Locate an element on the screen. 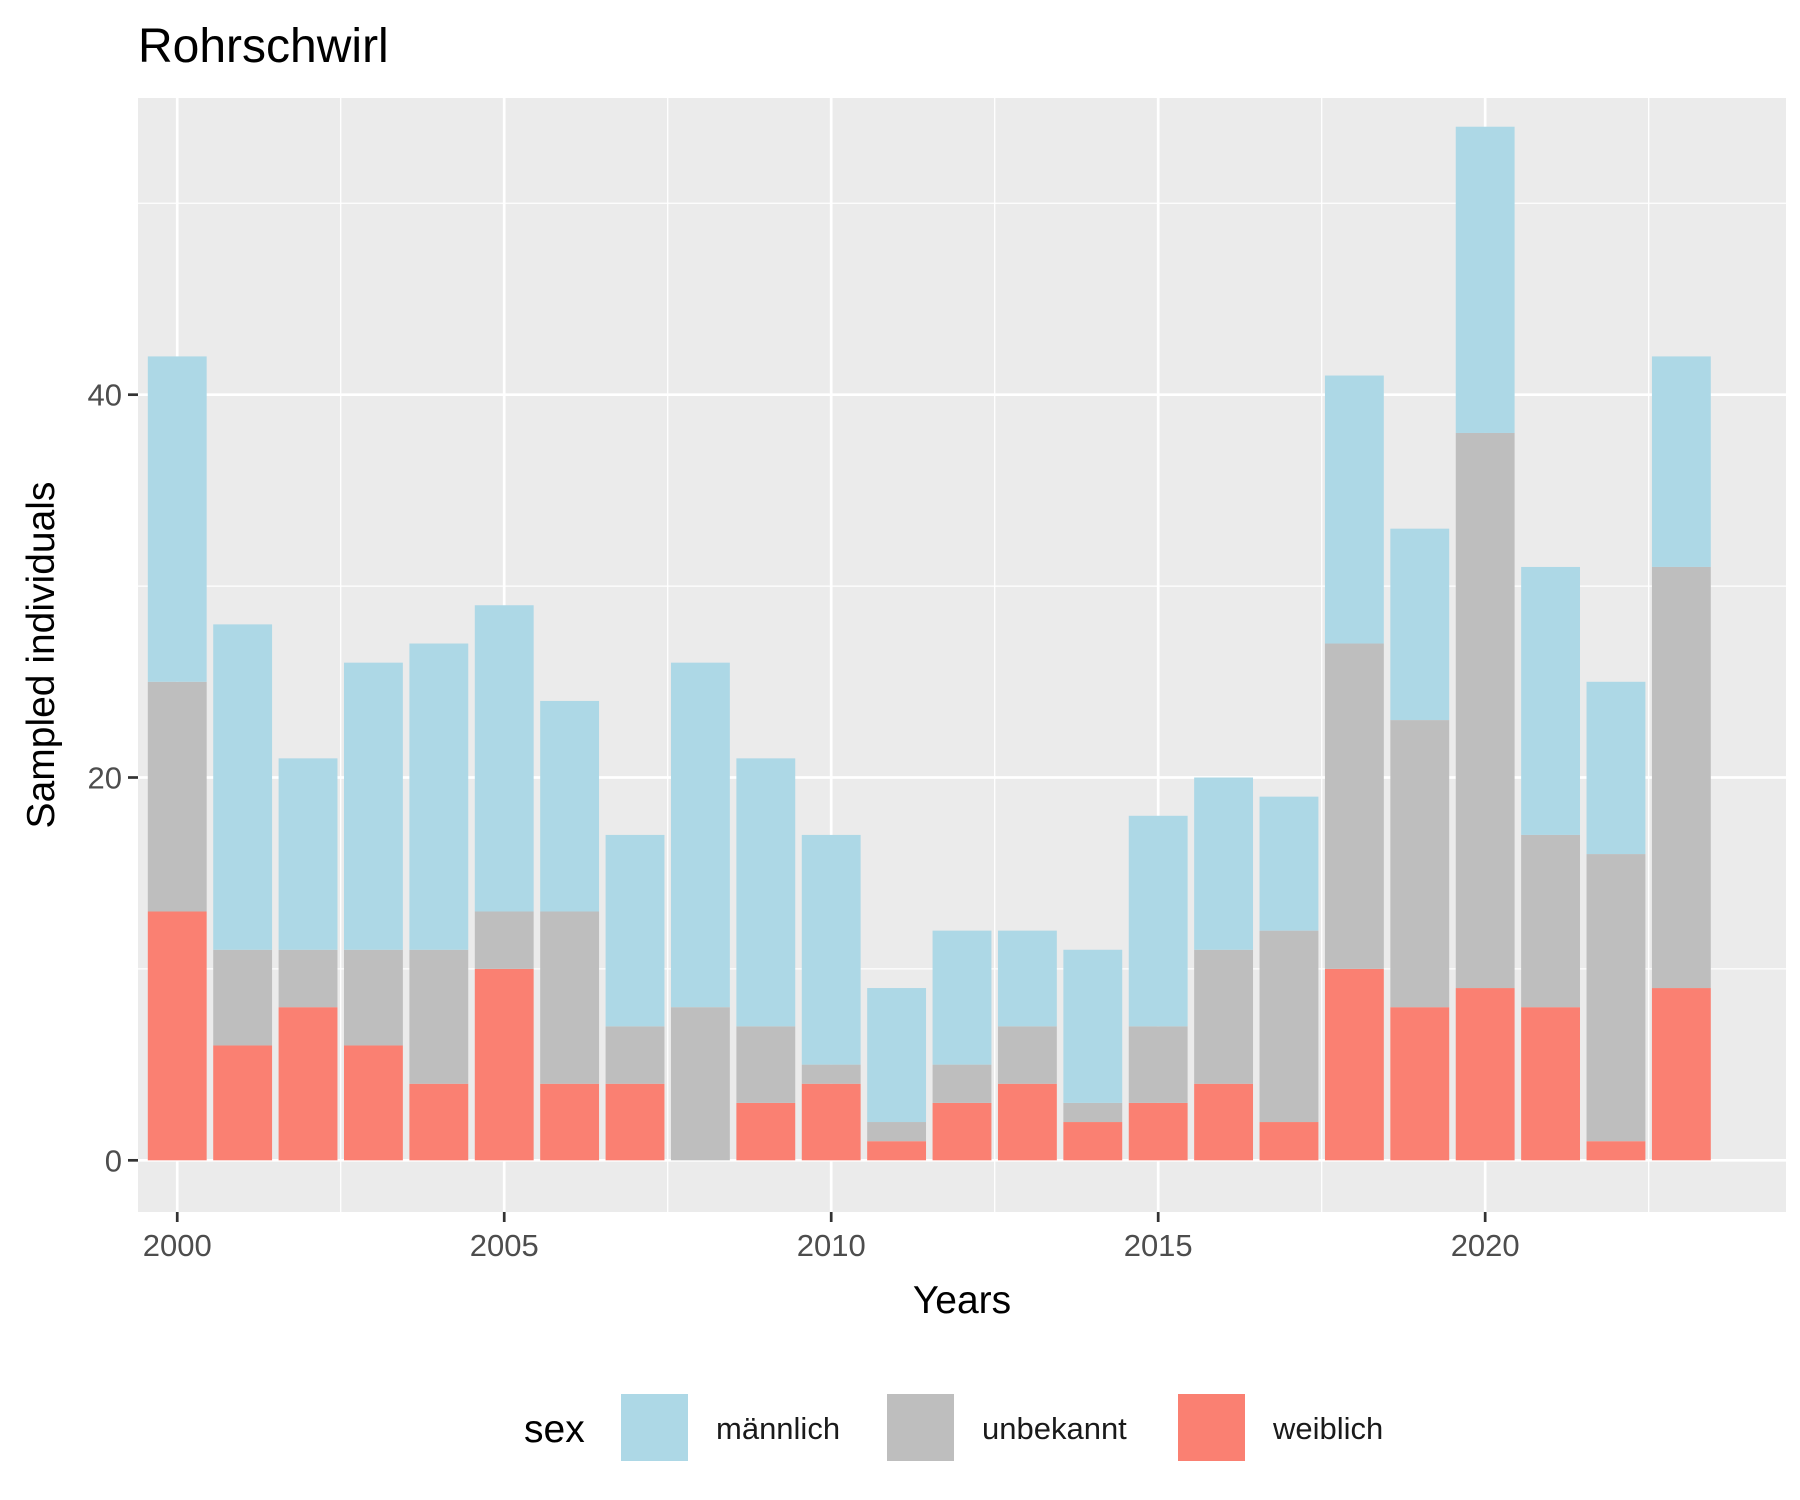  bar-2014-männlich is located at coordinates (1093, 1026).